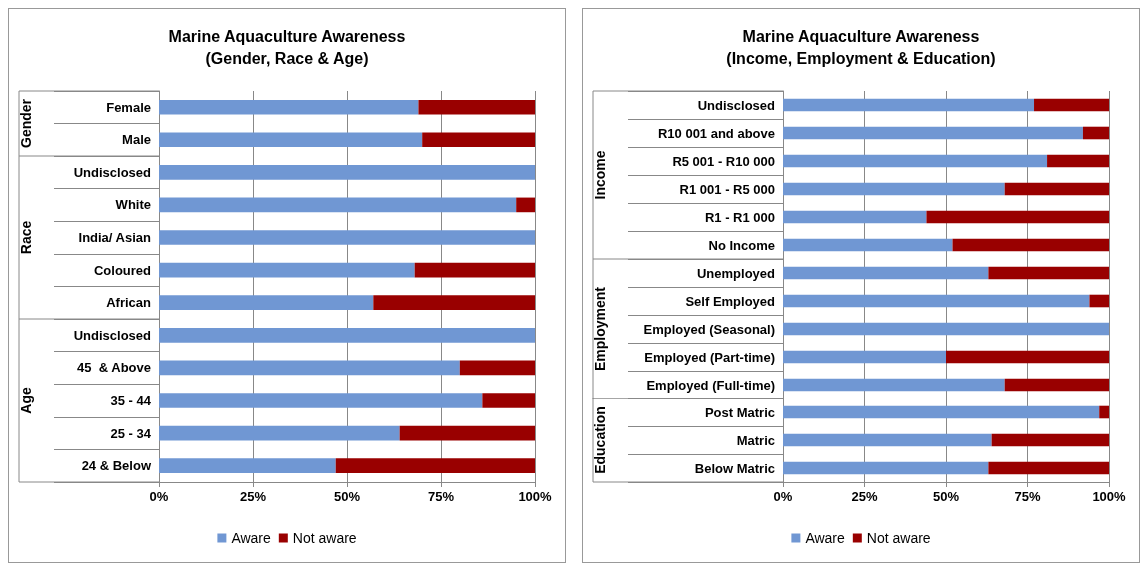  Describe the element at coordinates (741, 245) in the screenshot. I see `y-tick-label: No Income` at that location.